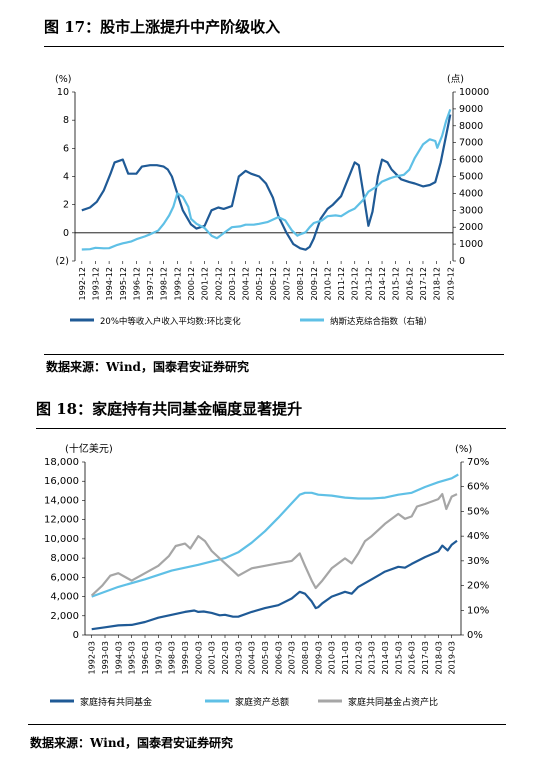 Image resolution: width=541 pixels, height=772 pixels. What do you see at coordinates (471, 210) in the screenshot?
I see `right-tick-label: 3000` at bounding box center [471, 210].